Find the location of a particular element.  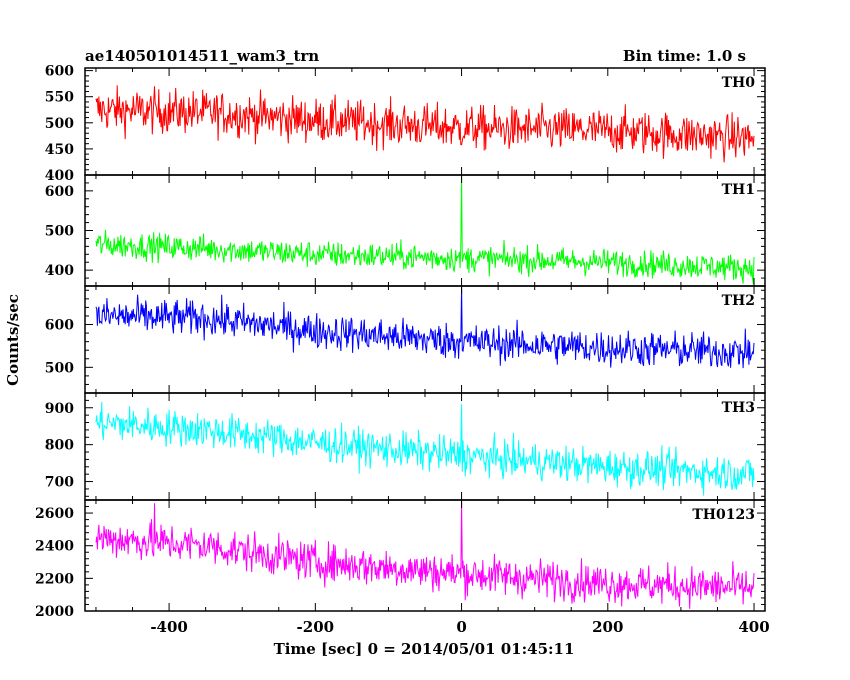

panel-th2: 500 600 TH2 is located at coordinates (405, 339).